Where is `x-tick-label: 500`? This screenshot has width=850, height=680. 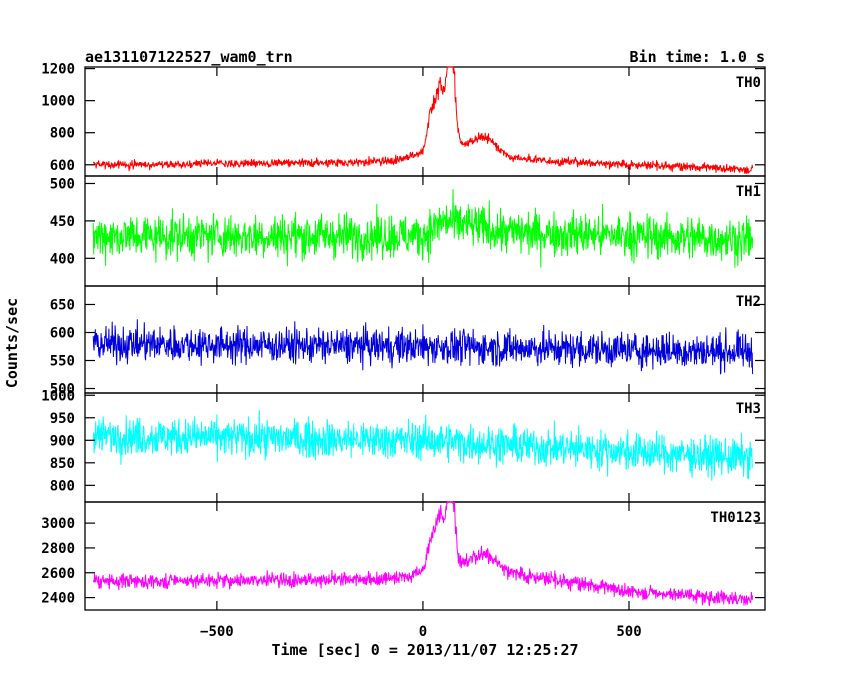 x-tick-label: 500 is located at coordinates (628, 632).